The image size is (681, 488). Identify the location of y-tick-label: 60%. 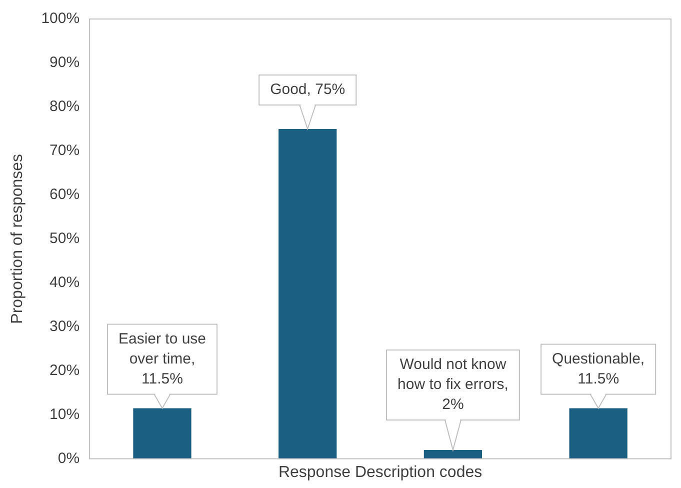
(65, 195).